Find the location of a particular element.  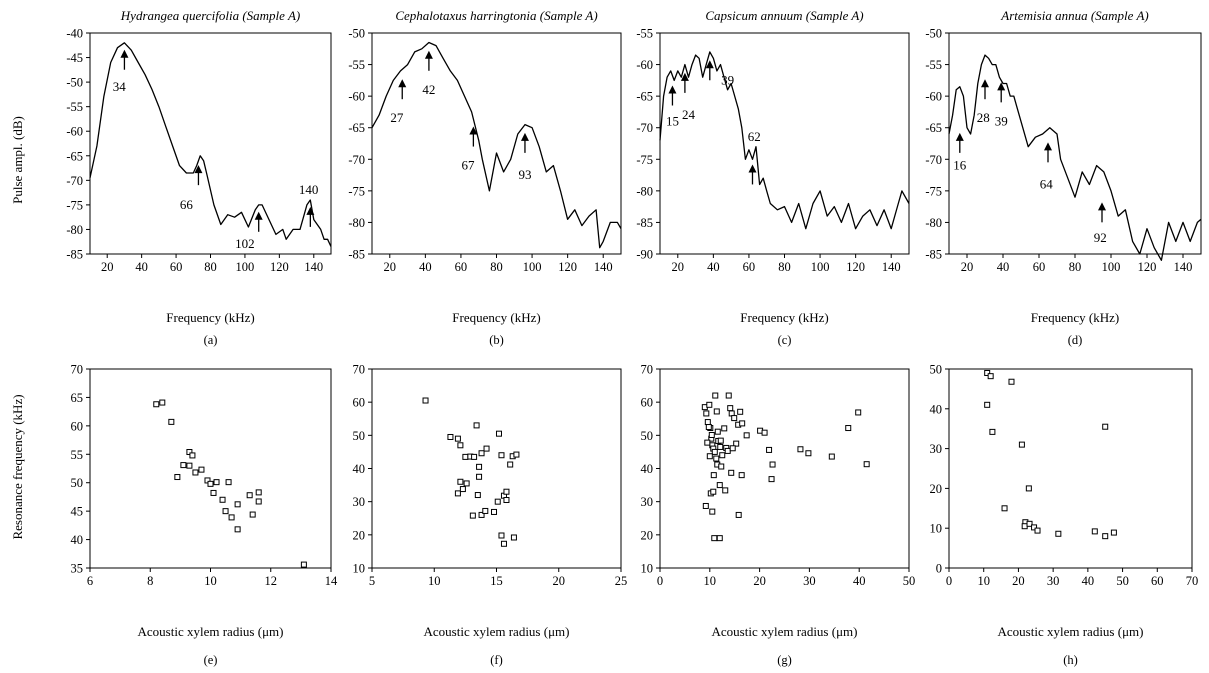

annotation-label: 66 is located at coordinates (187, 204).